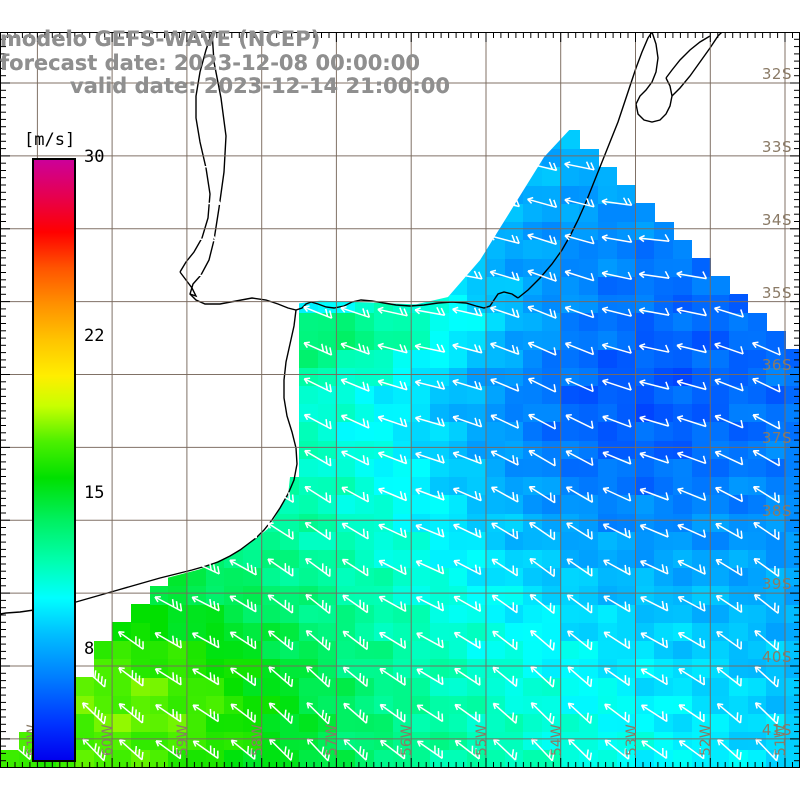  I want to click on colorbar, so click(54, 460).